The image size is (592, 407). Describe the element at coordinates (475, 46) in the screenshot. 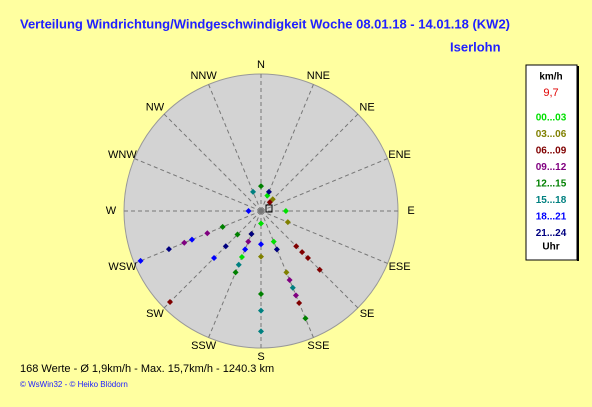

I see `location: Iserlohn` at that location.